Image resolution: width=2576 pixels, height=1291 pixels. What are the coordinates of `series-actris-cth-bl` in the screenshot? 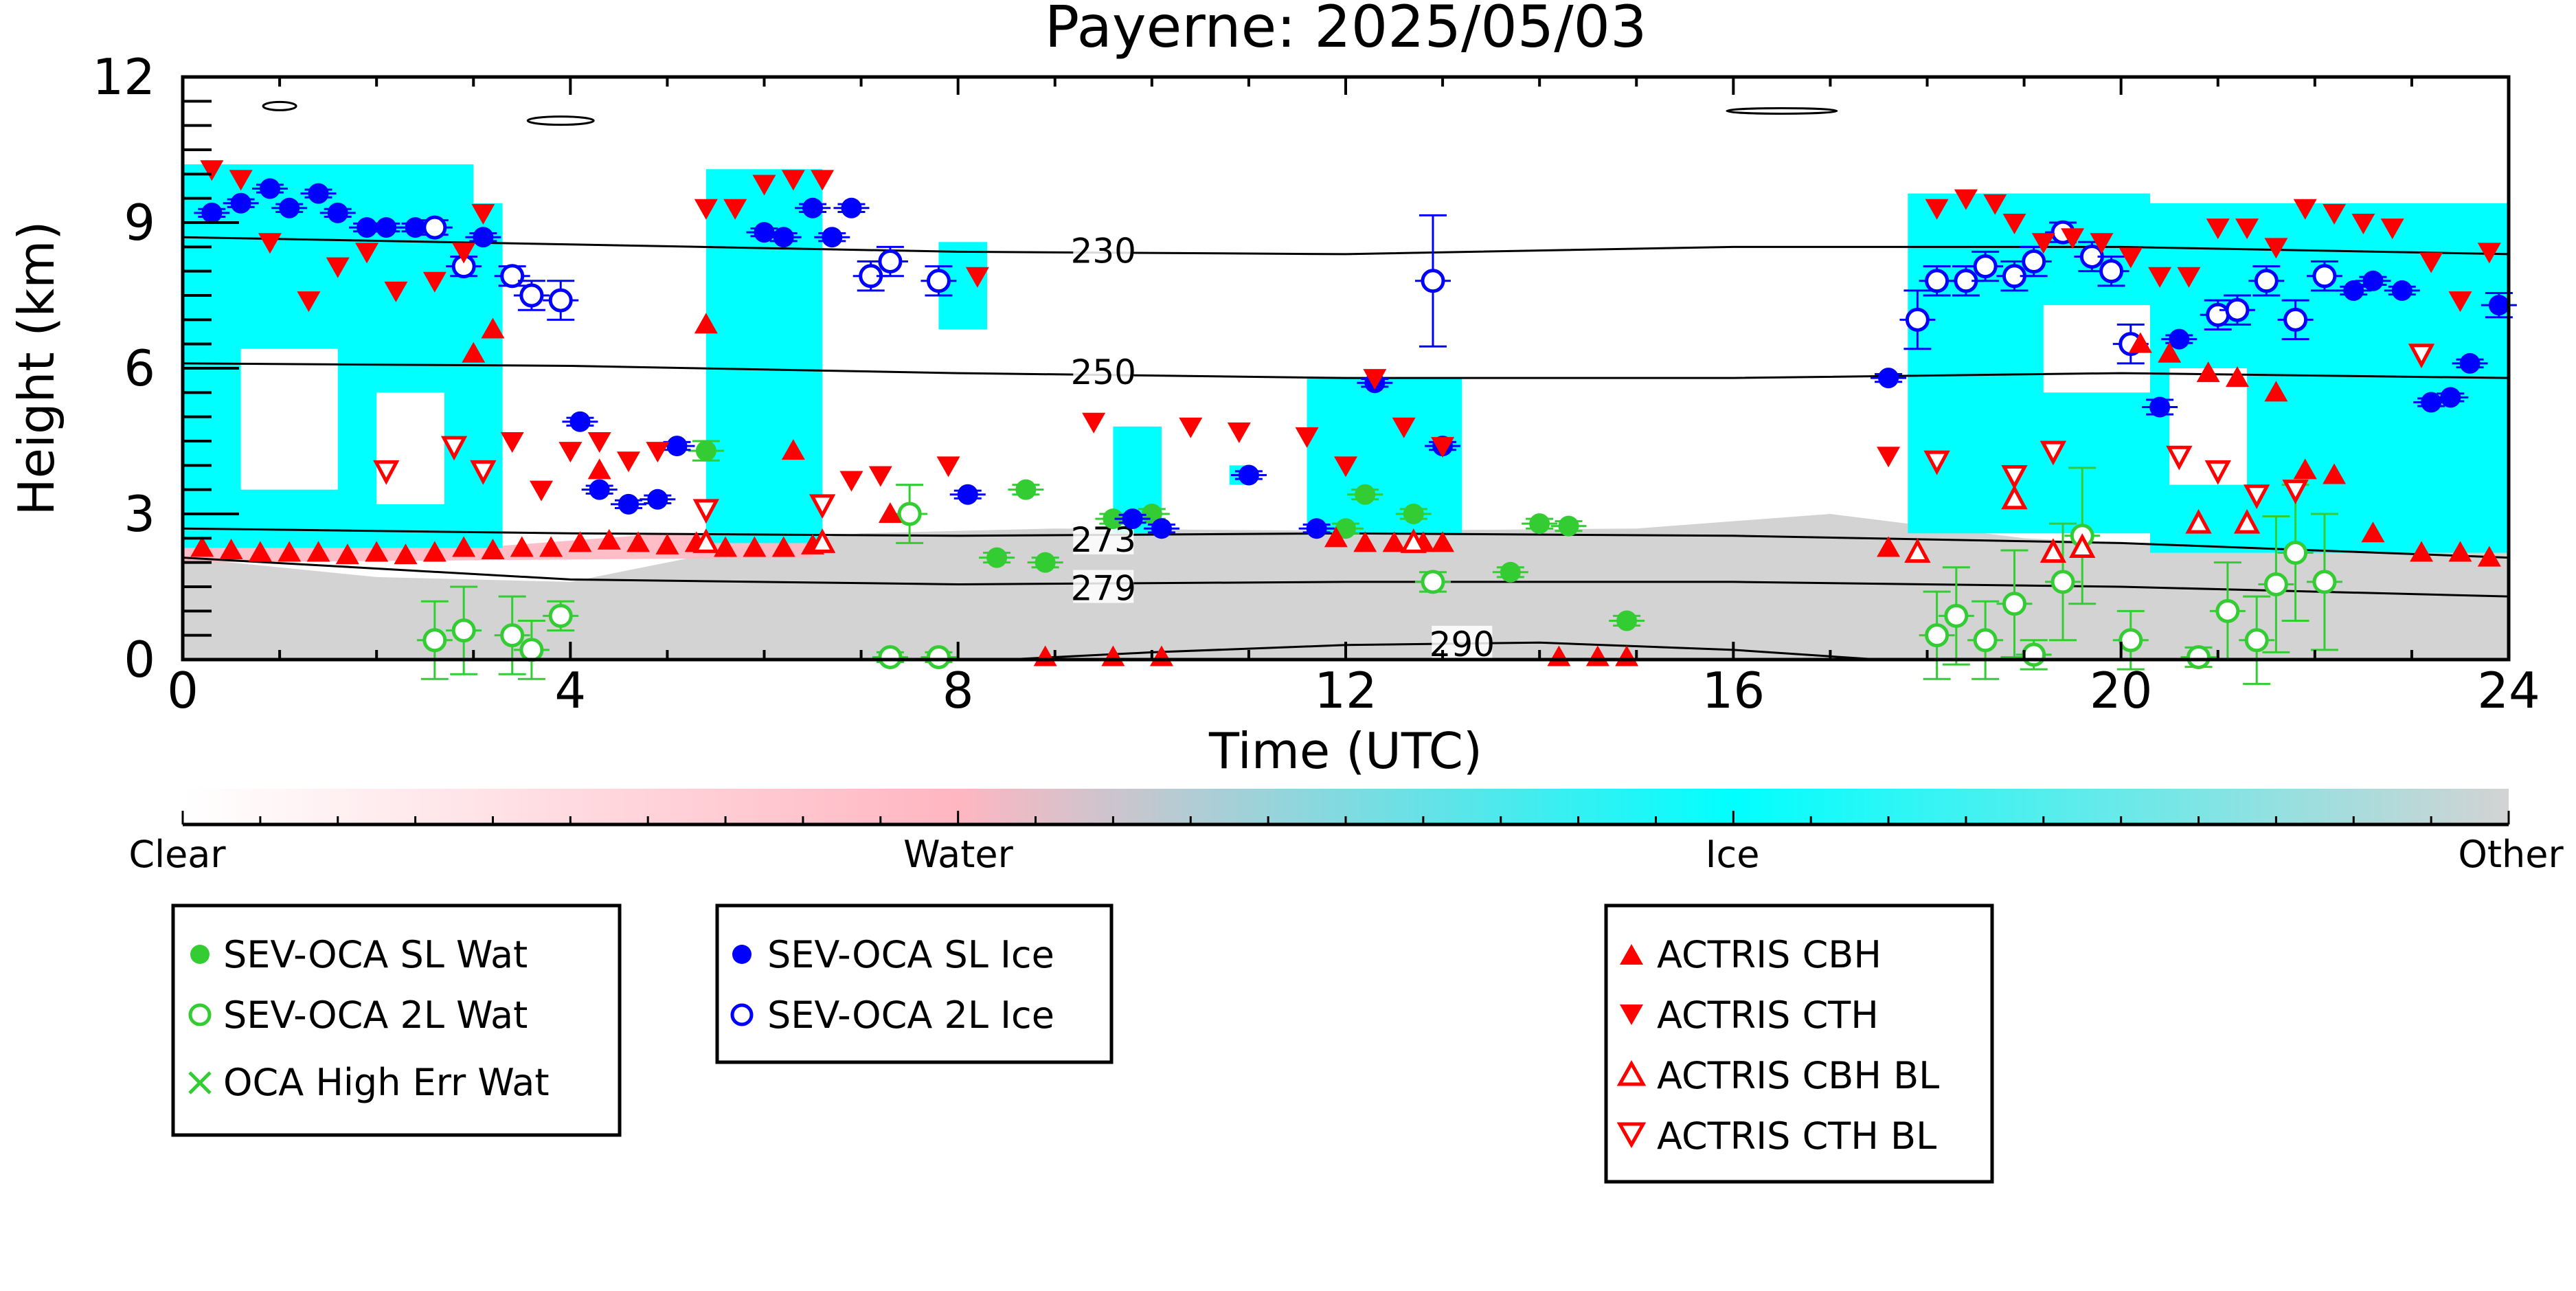 It's located at (1404, 434).